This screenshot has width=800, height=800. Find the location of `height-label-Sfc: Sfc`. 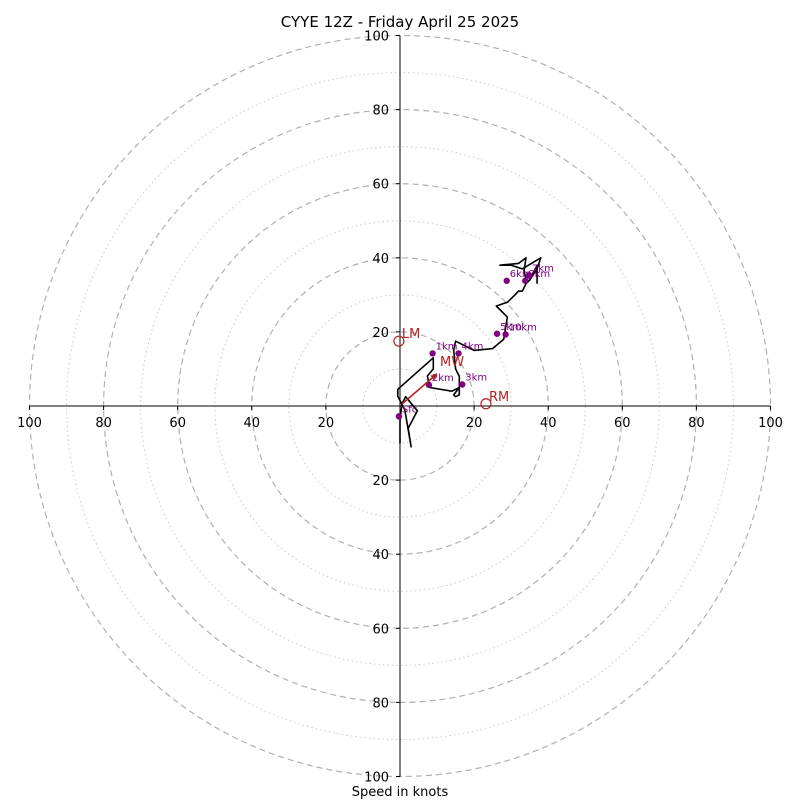

height-label-Sfc: Sfc is located at coordinates (409, 409).